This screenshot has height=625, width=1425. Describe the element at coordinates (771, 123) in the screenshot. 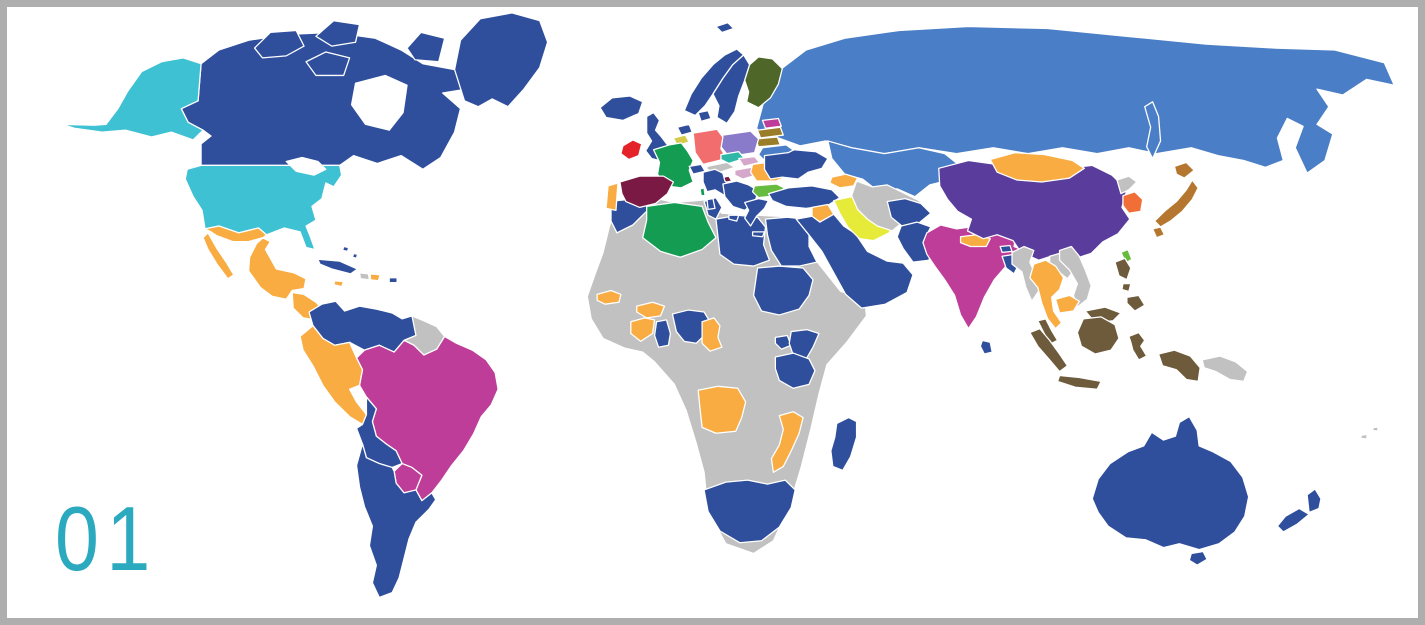

I see `region-estonia` at that location.